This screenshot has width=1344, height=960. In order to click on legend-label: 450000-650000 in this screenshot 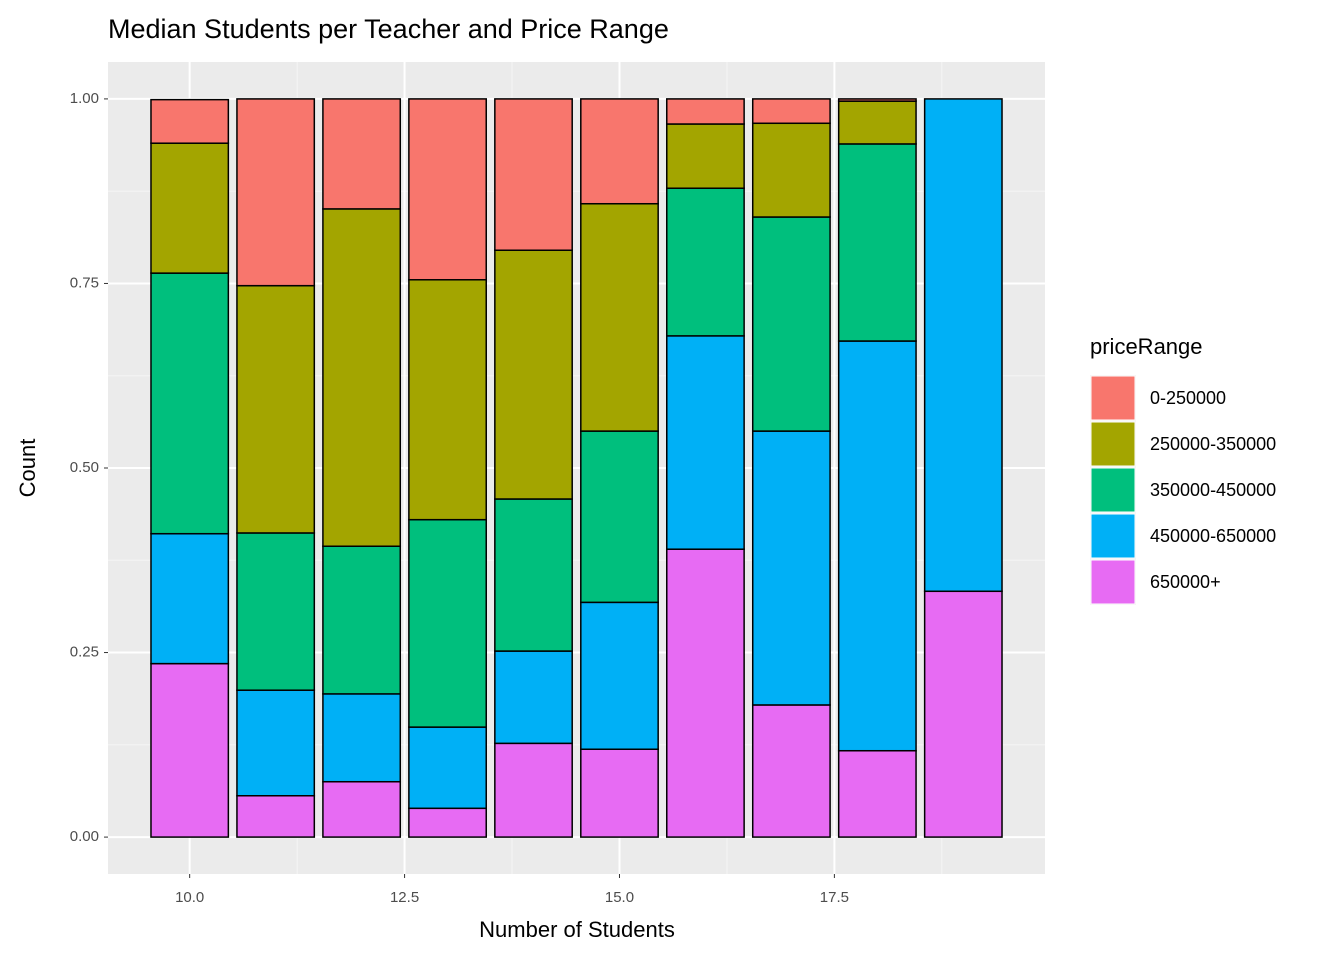, I will do `click(1213, 536)`.